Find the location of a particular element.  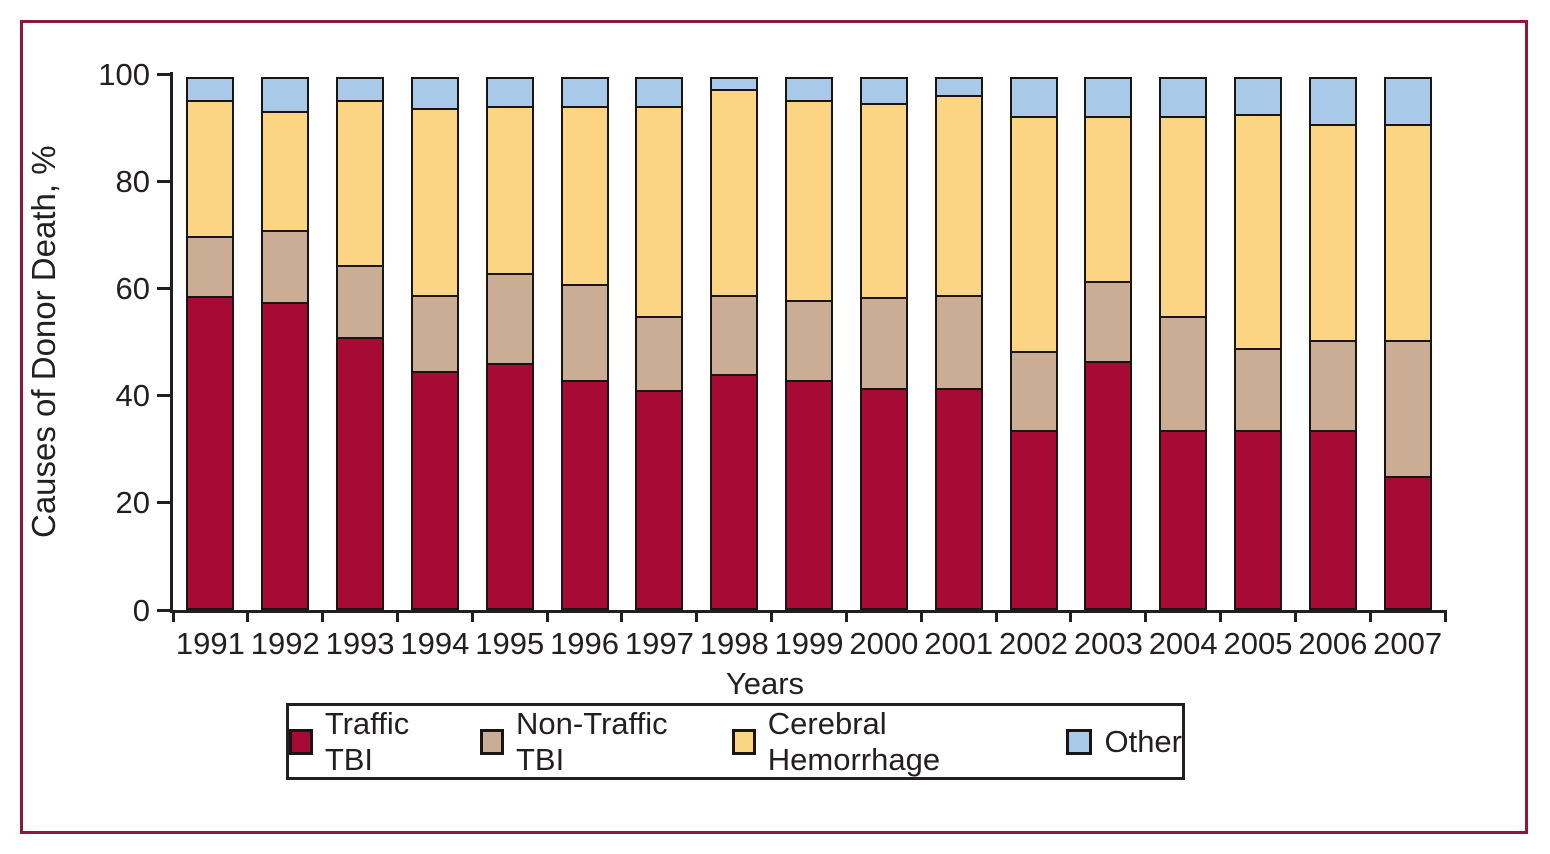

bar-slot-2004 is located at coordinates (1183, 342).